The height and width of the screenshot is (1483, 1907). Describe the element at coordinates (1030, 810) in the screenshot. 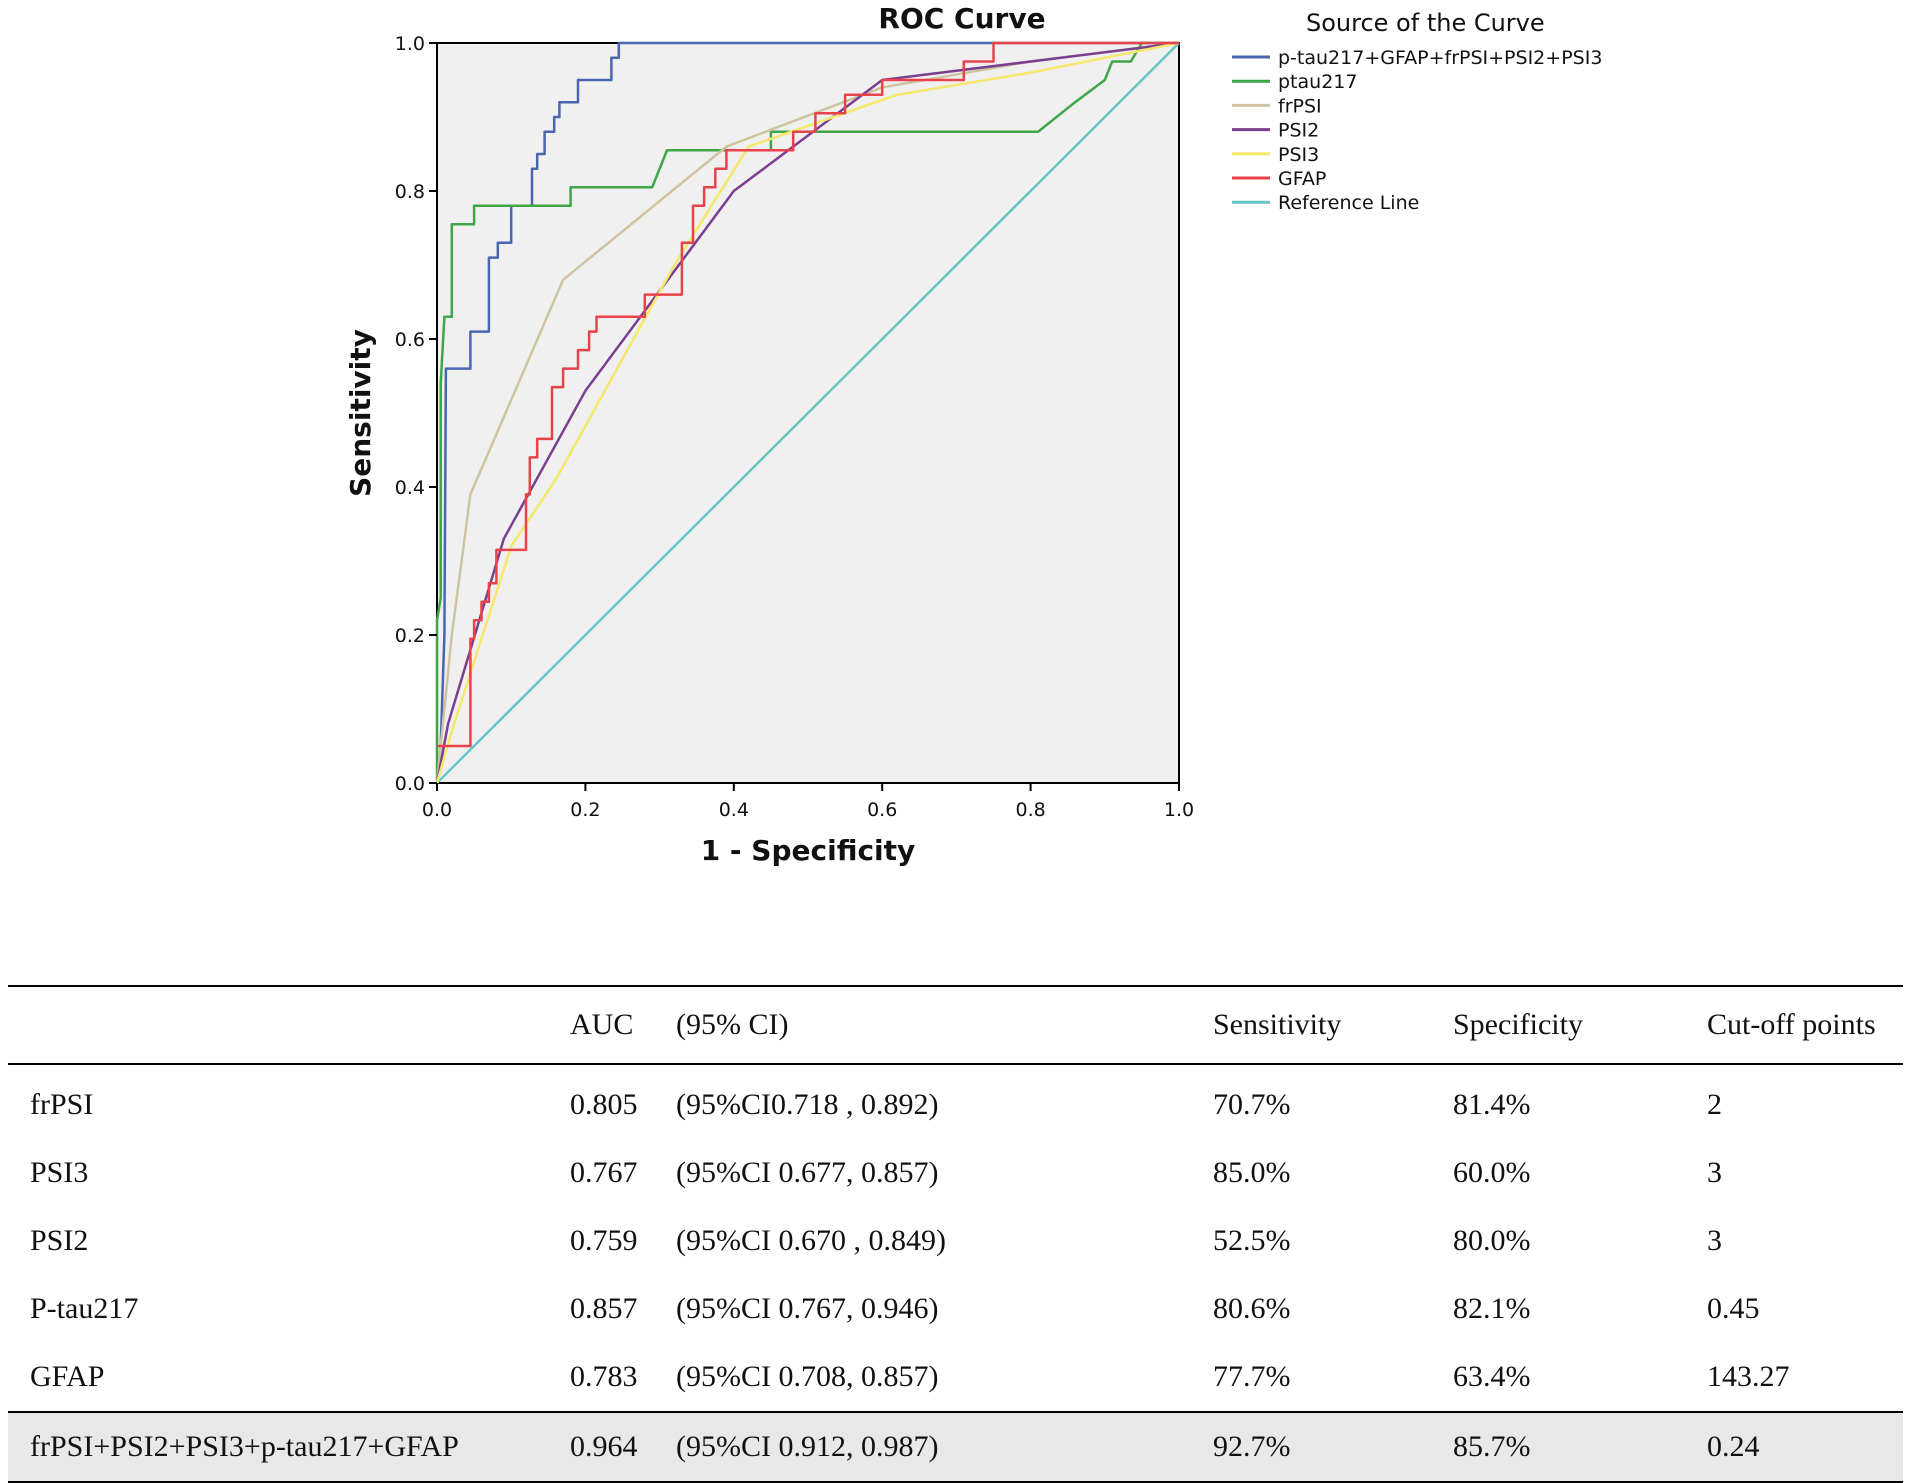

I see `x-tick-label: 0.8` at that location.